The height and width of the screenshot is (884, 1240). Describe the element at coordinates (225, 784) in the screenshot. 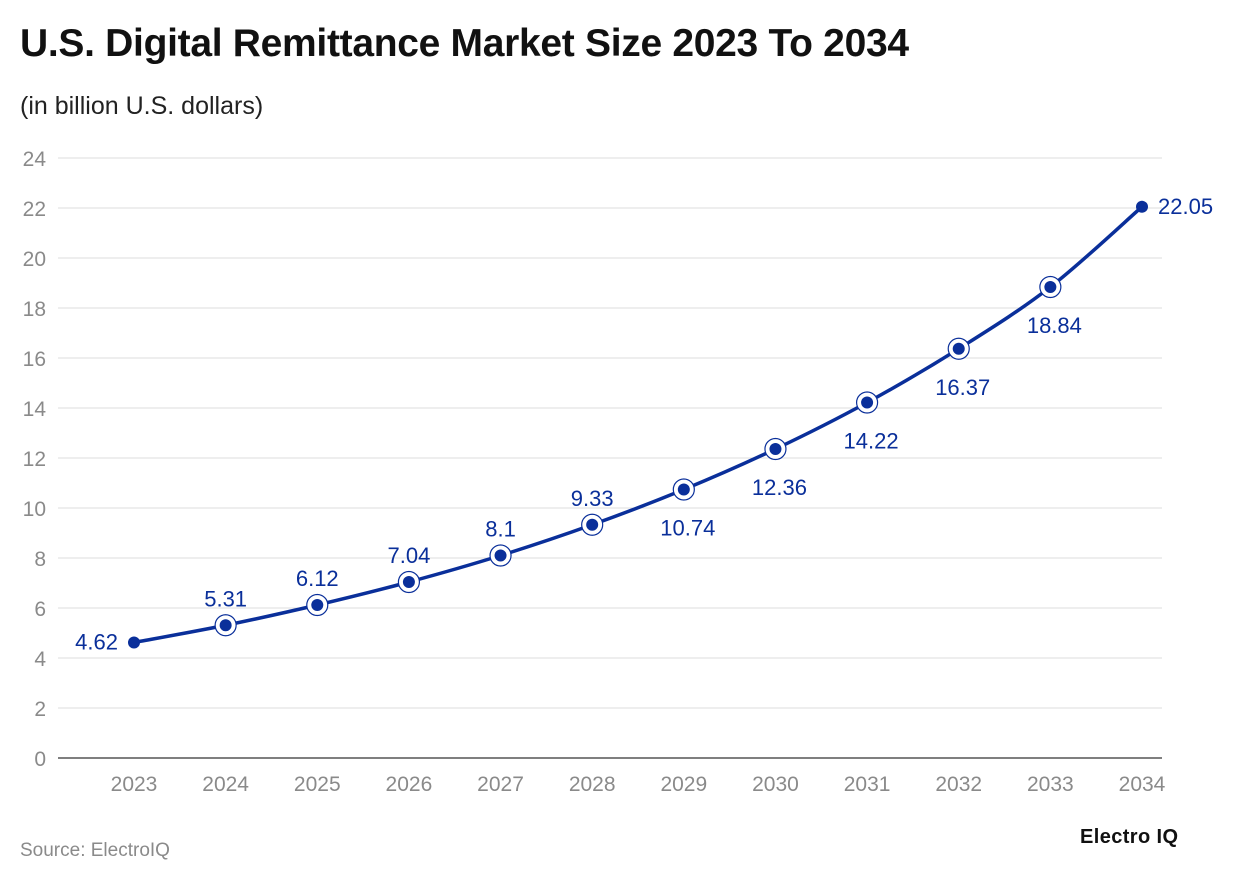

I see `x-tick-label: 2024` at that location.